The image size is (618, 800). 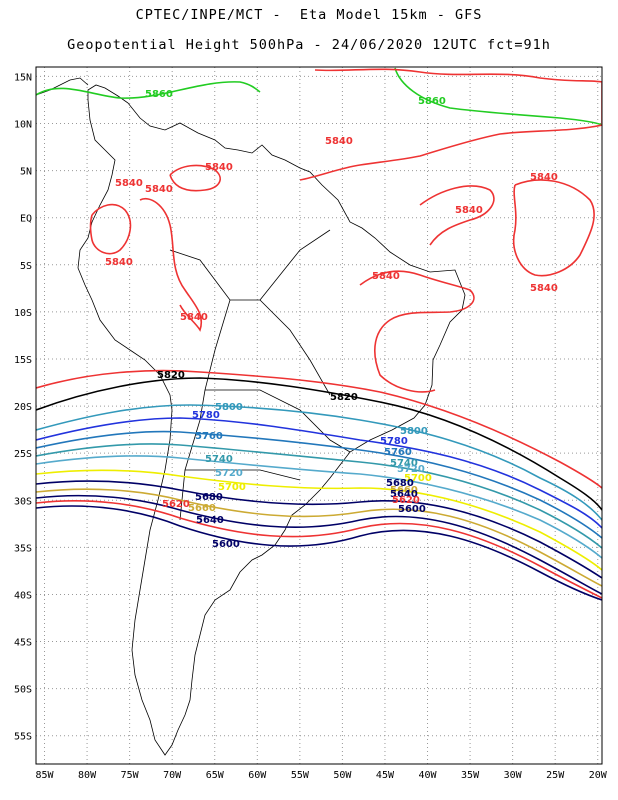 I want to click on contour-5840-edge, so click(x=319, y=429).